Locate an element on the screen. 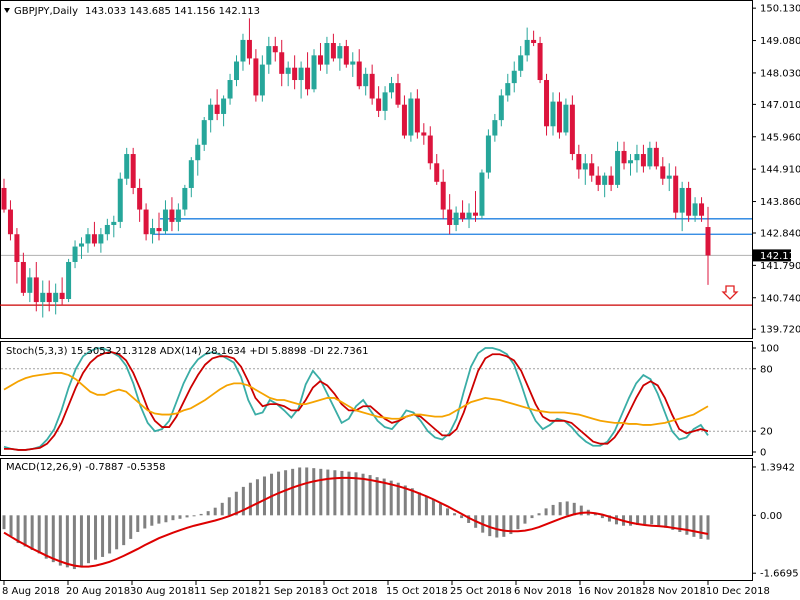  time-tick-label: 11 Sep 2018 is located at coordinates (225, 591).